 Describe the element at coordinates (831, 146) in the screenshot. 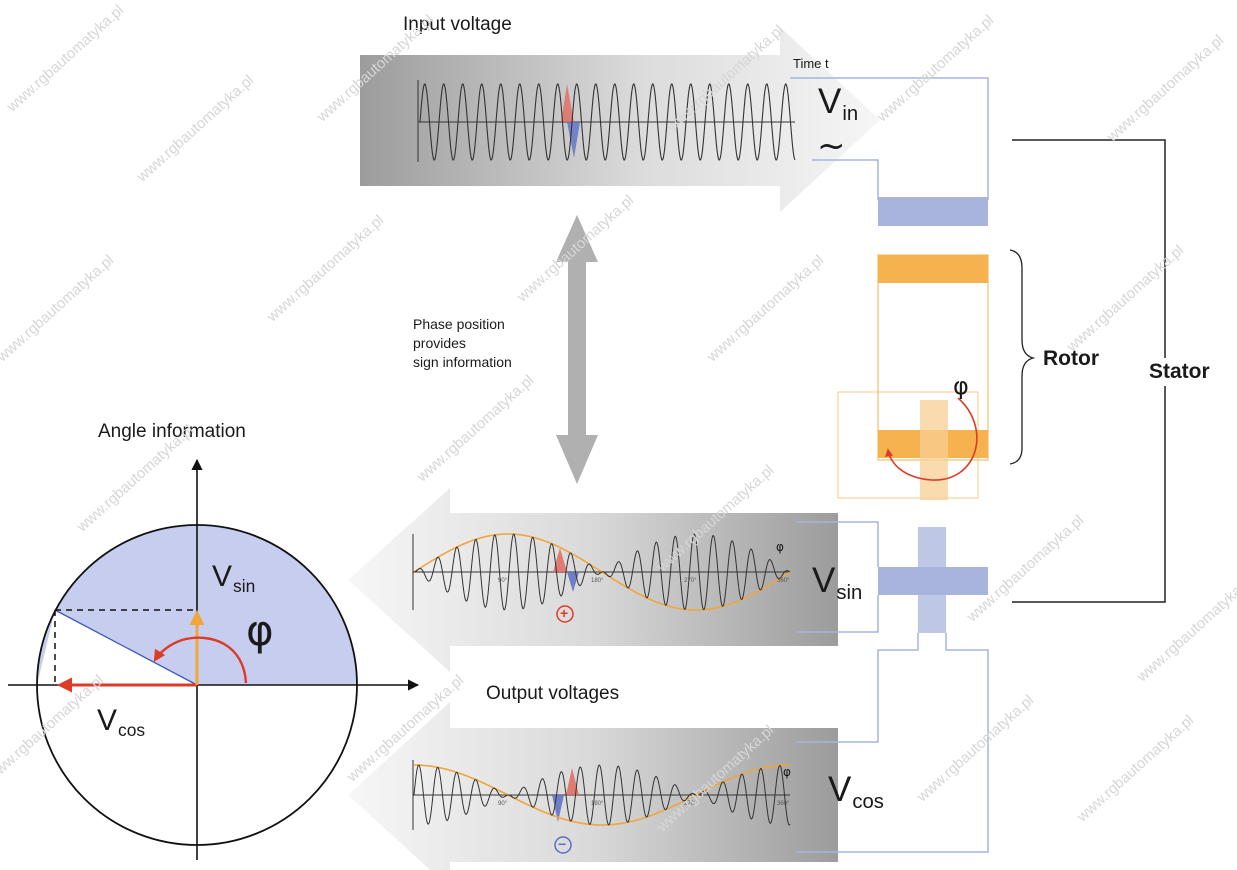

I see `ac-tilde-symbol: ~` at that location.